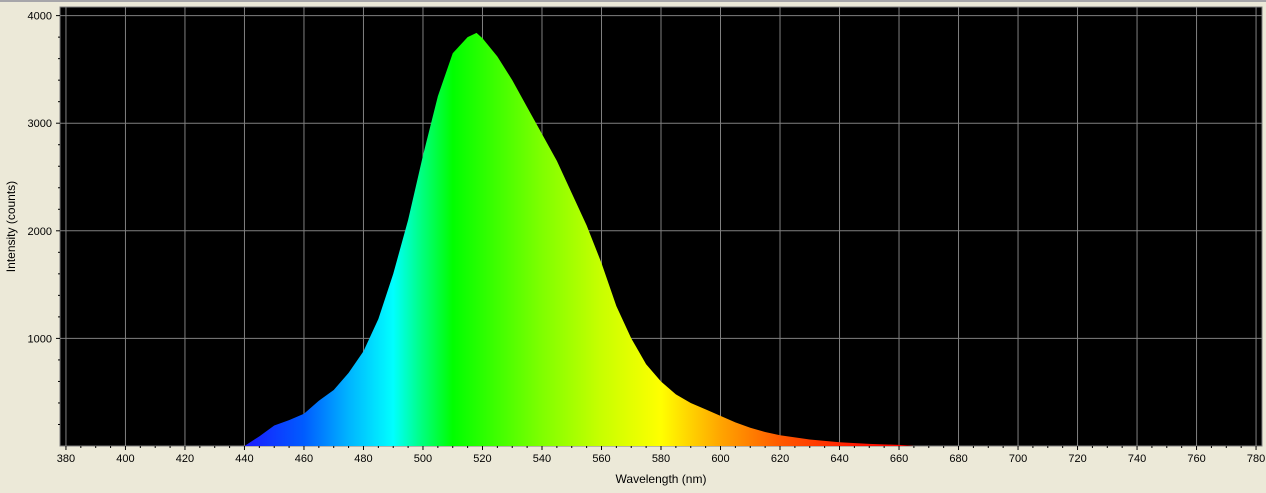  What do you see at coordinates (185, 459) in the screenshot?
I see `x-tick-label: 420` at bounding box center [185, 459].